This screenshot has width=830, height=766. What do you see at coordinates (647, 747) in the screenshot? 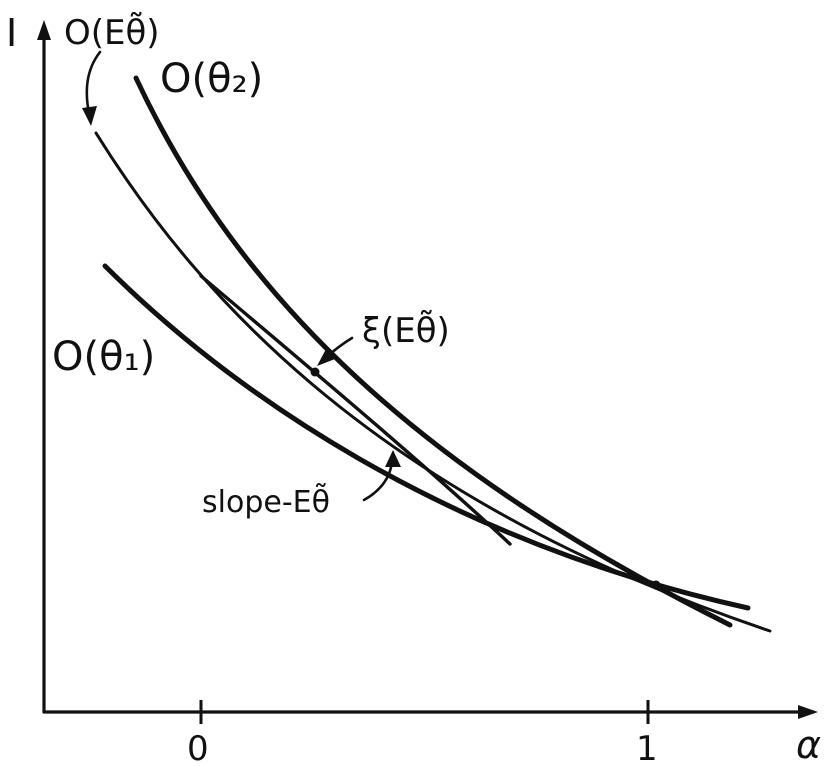
I see `x-tick-label-1: 1` at bounding box center [647, 747].